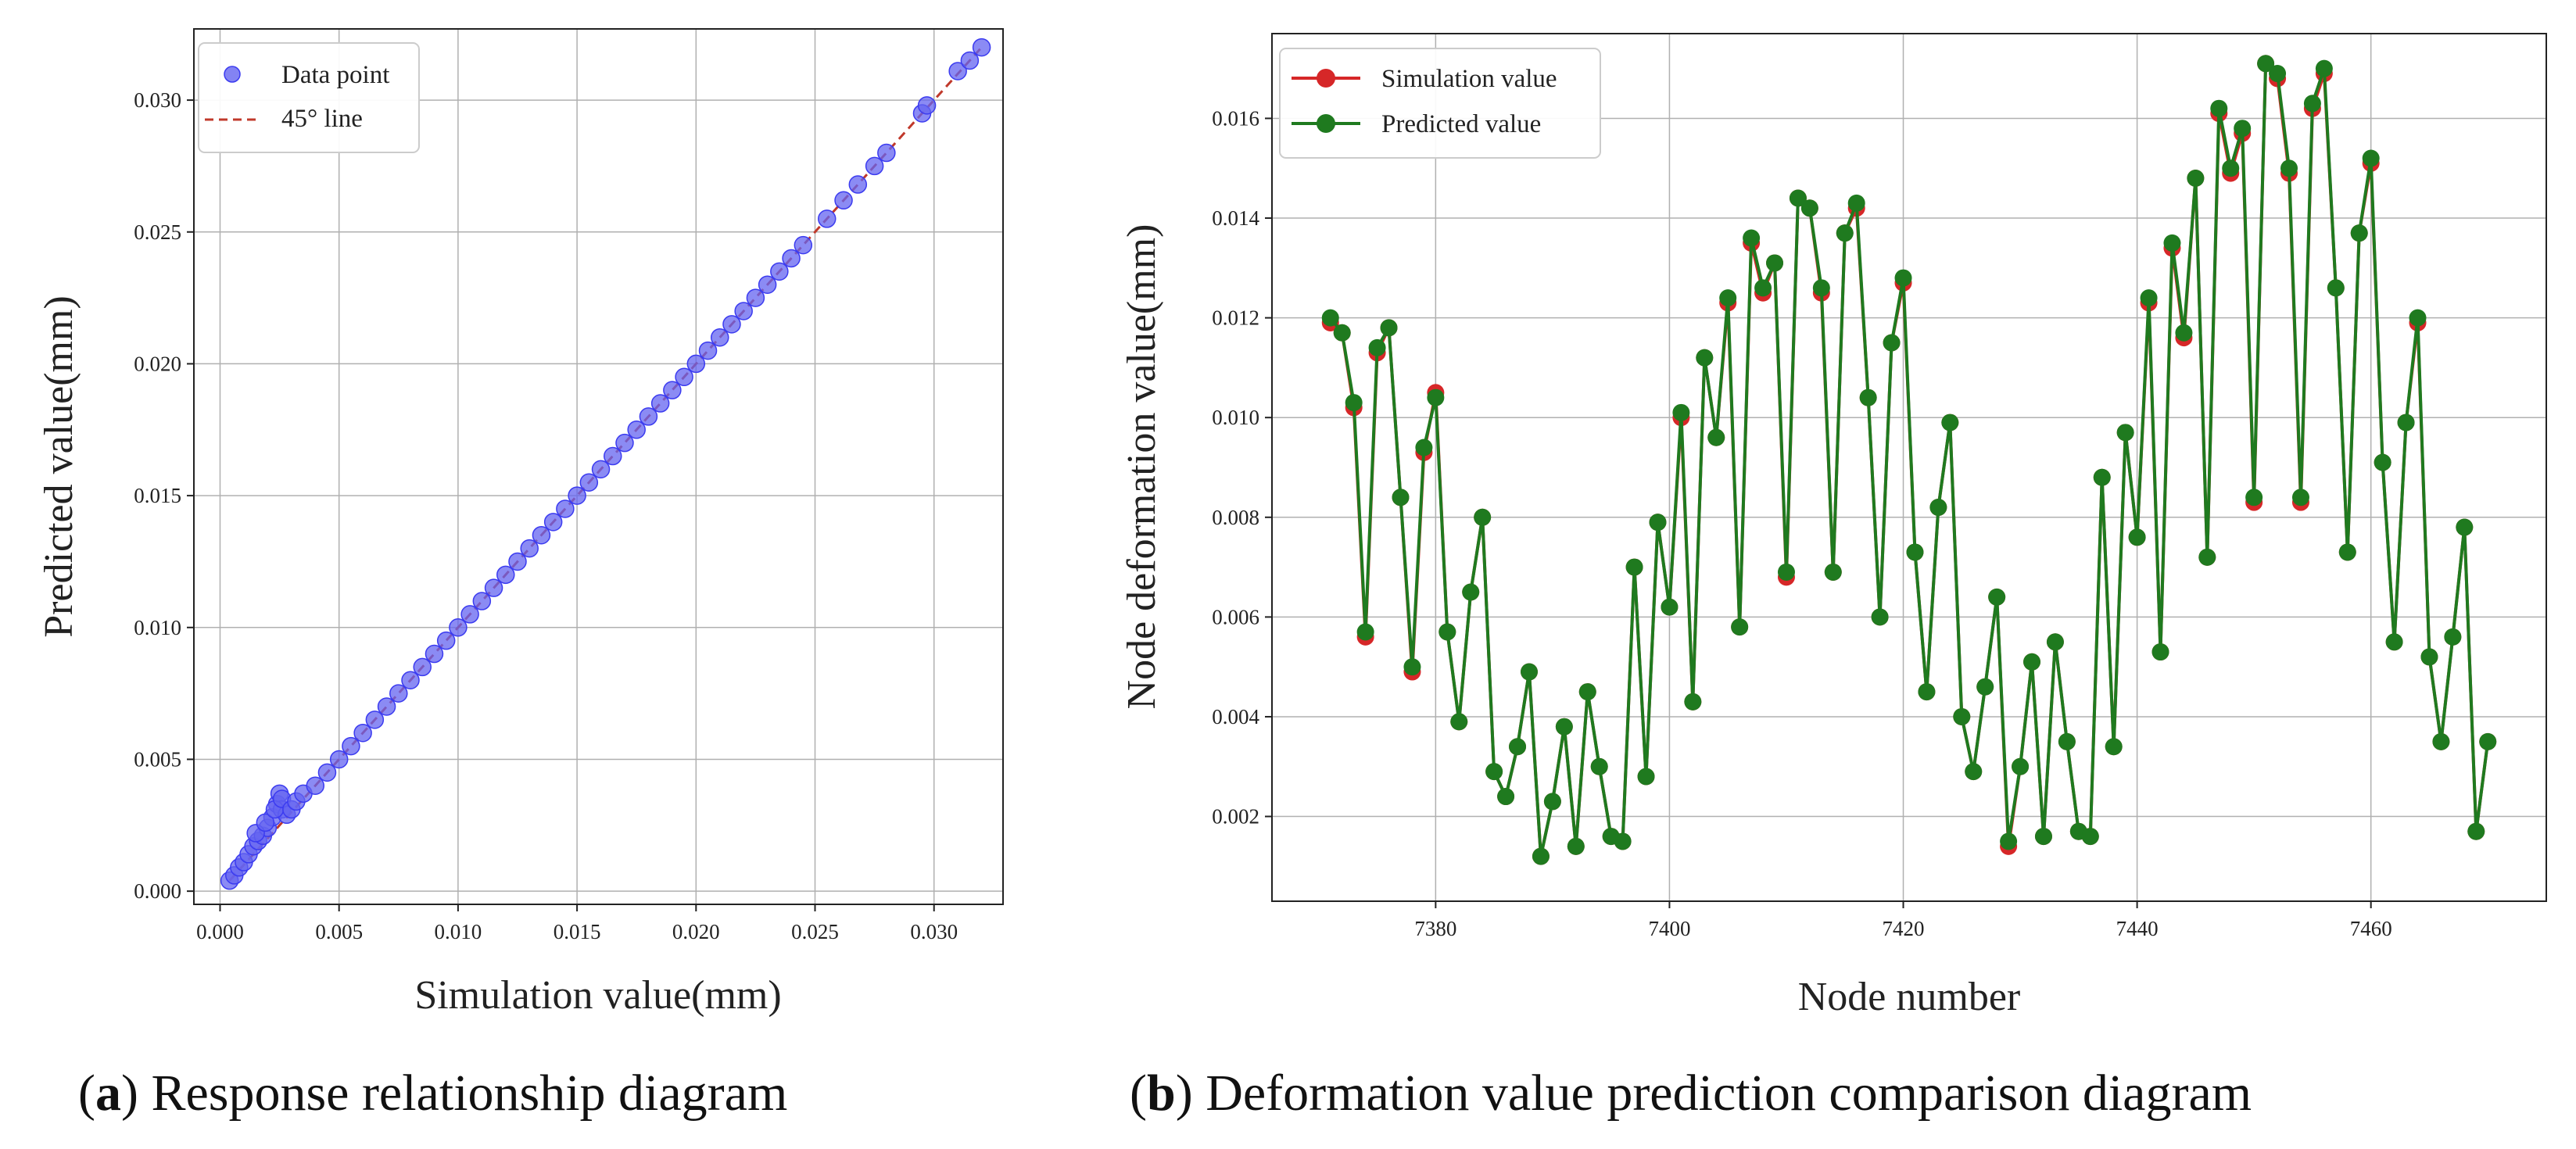  Describe the element at coordinates (1161, 1093) in the screenshot. I see `caption-b-letter: b` at that location.